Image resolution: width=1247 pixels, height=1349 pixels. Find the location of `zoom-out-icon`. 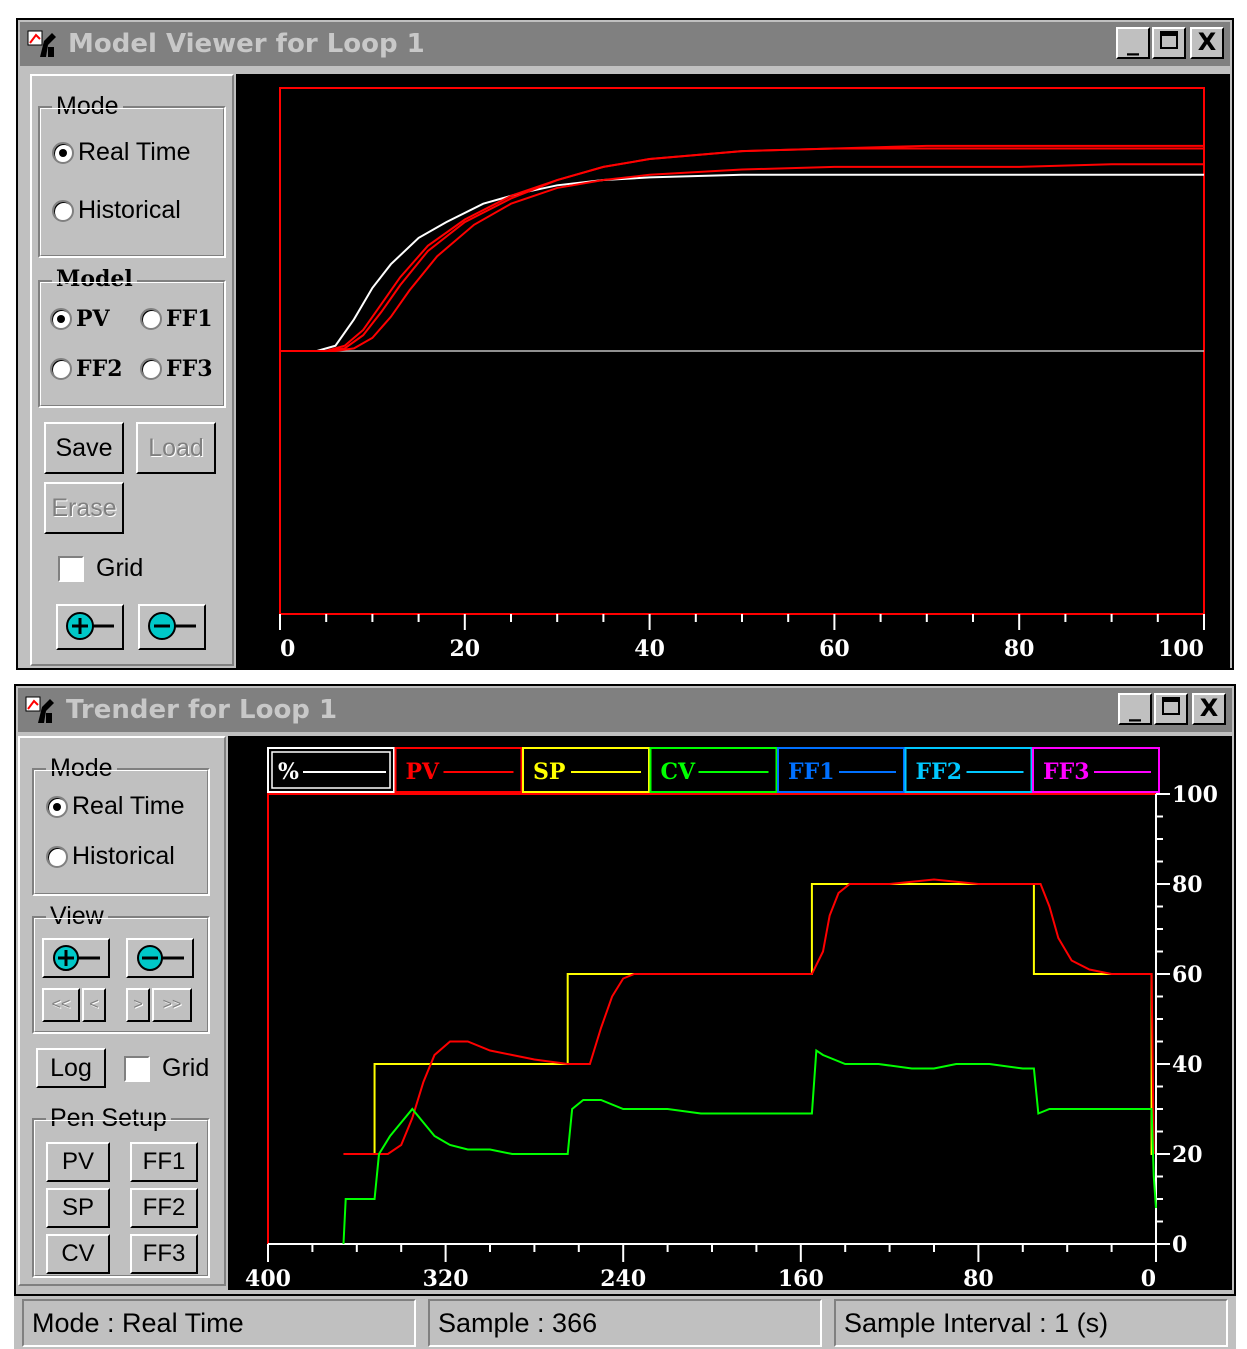

zoom-out-icon is located at coordinates (172, 626).